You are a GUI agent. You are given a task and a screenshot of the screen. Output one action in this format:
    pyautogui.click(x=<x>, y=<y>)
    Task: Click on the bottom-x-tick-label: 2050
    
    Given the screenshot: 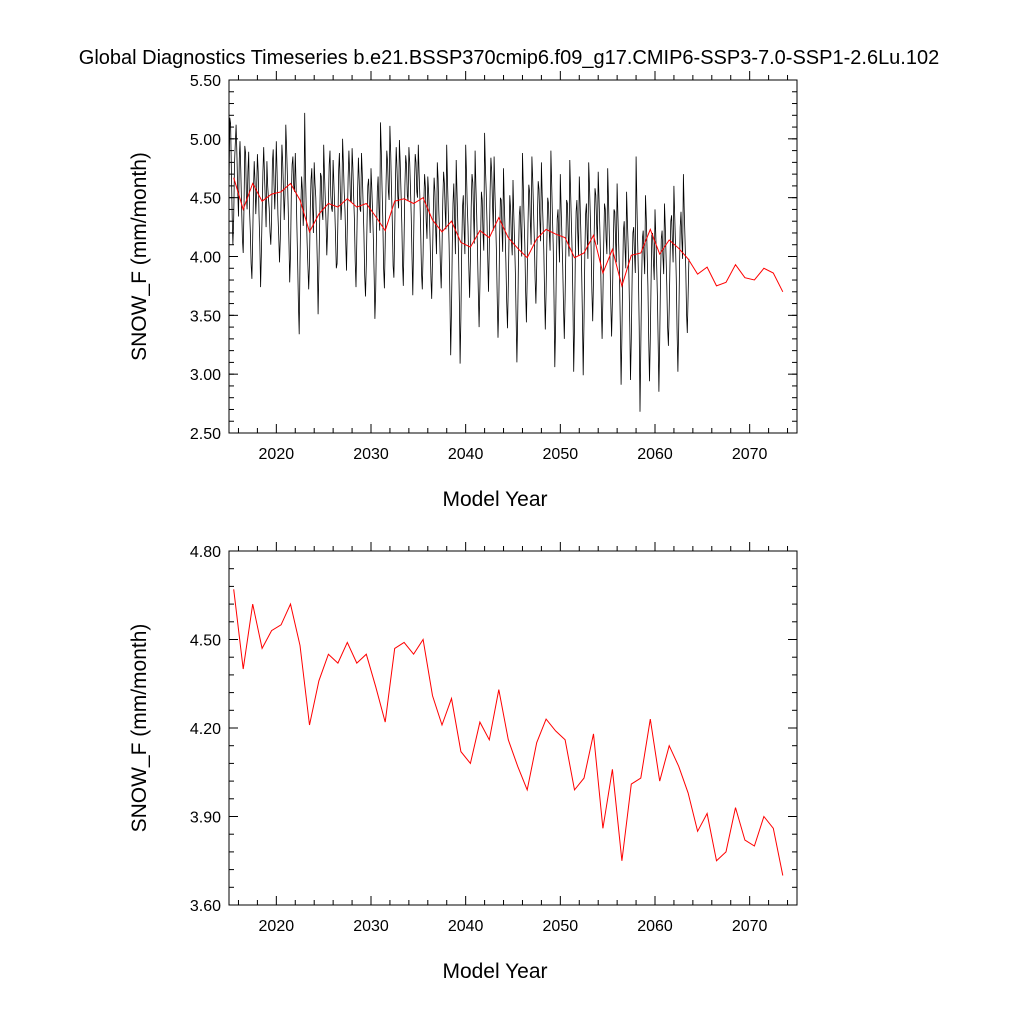 What is the action you would take?
    pyautogui.click(x=561, y=926)
    